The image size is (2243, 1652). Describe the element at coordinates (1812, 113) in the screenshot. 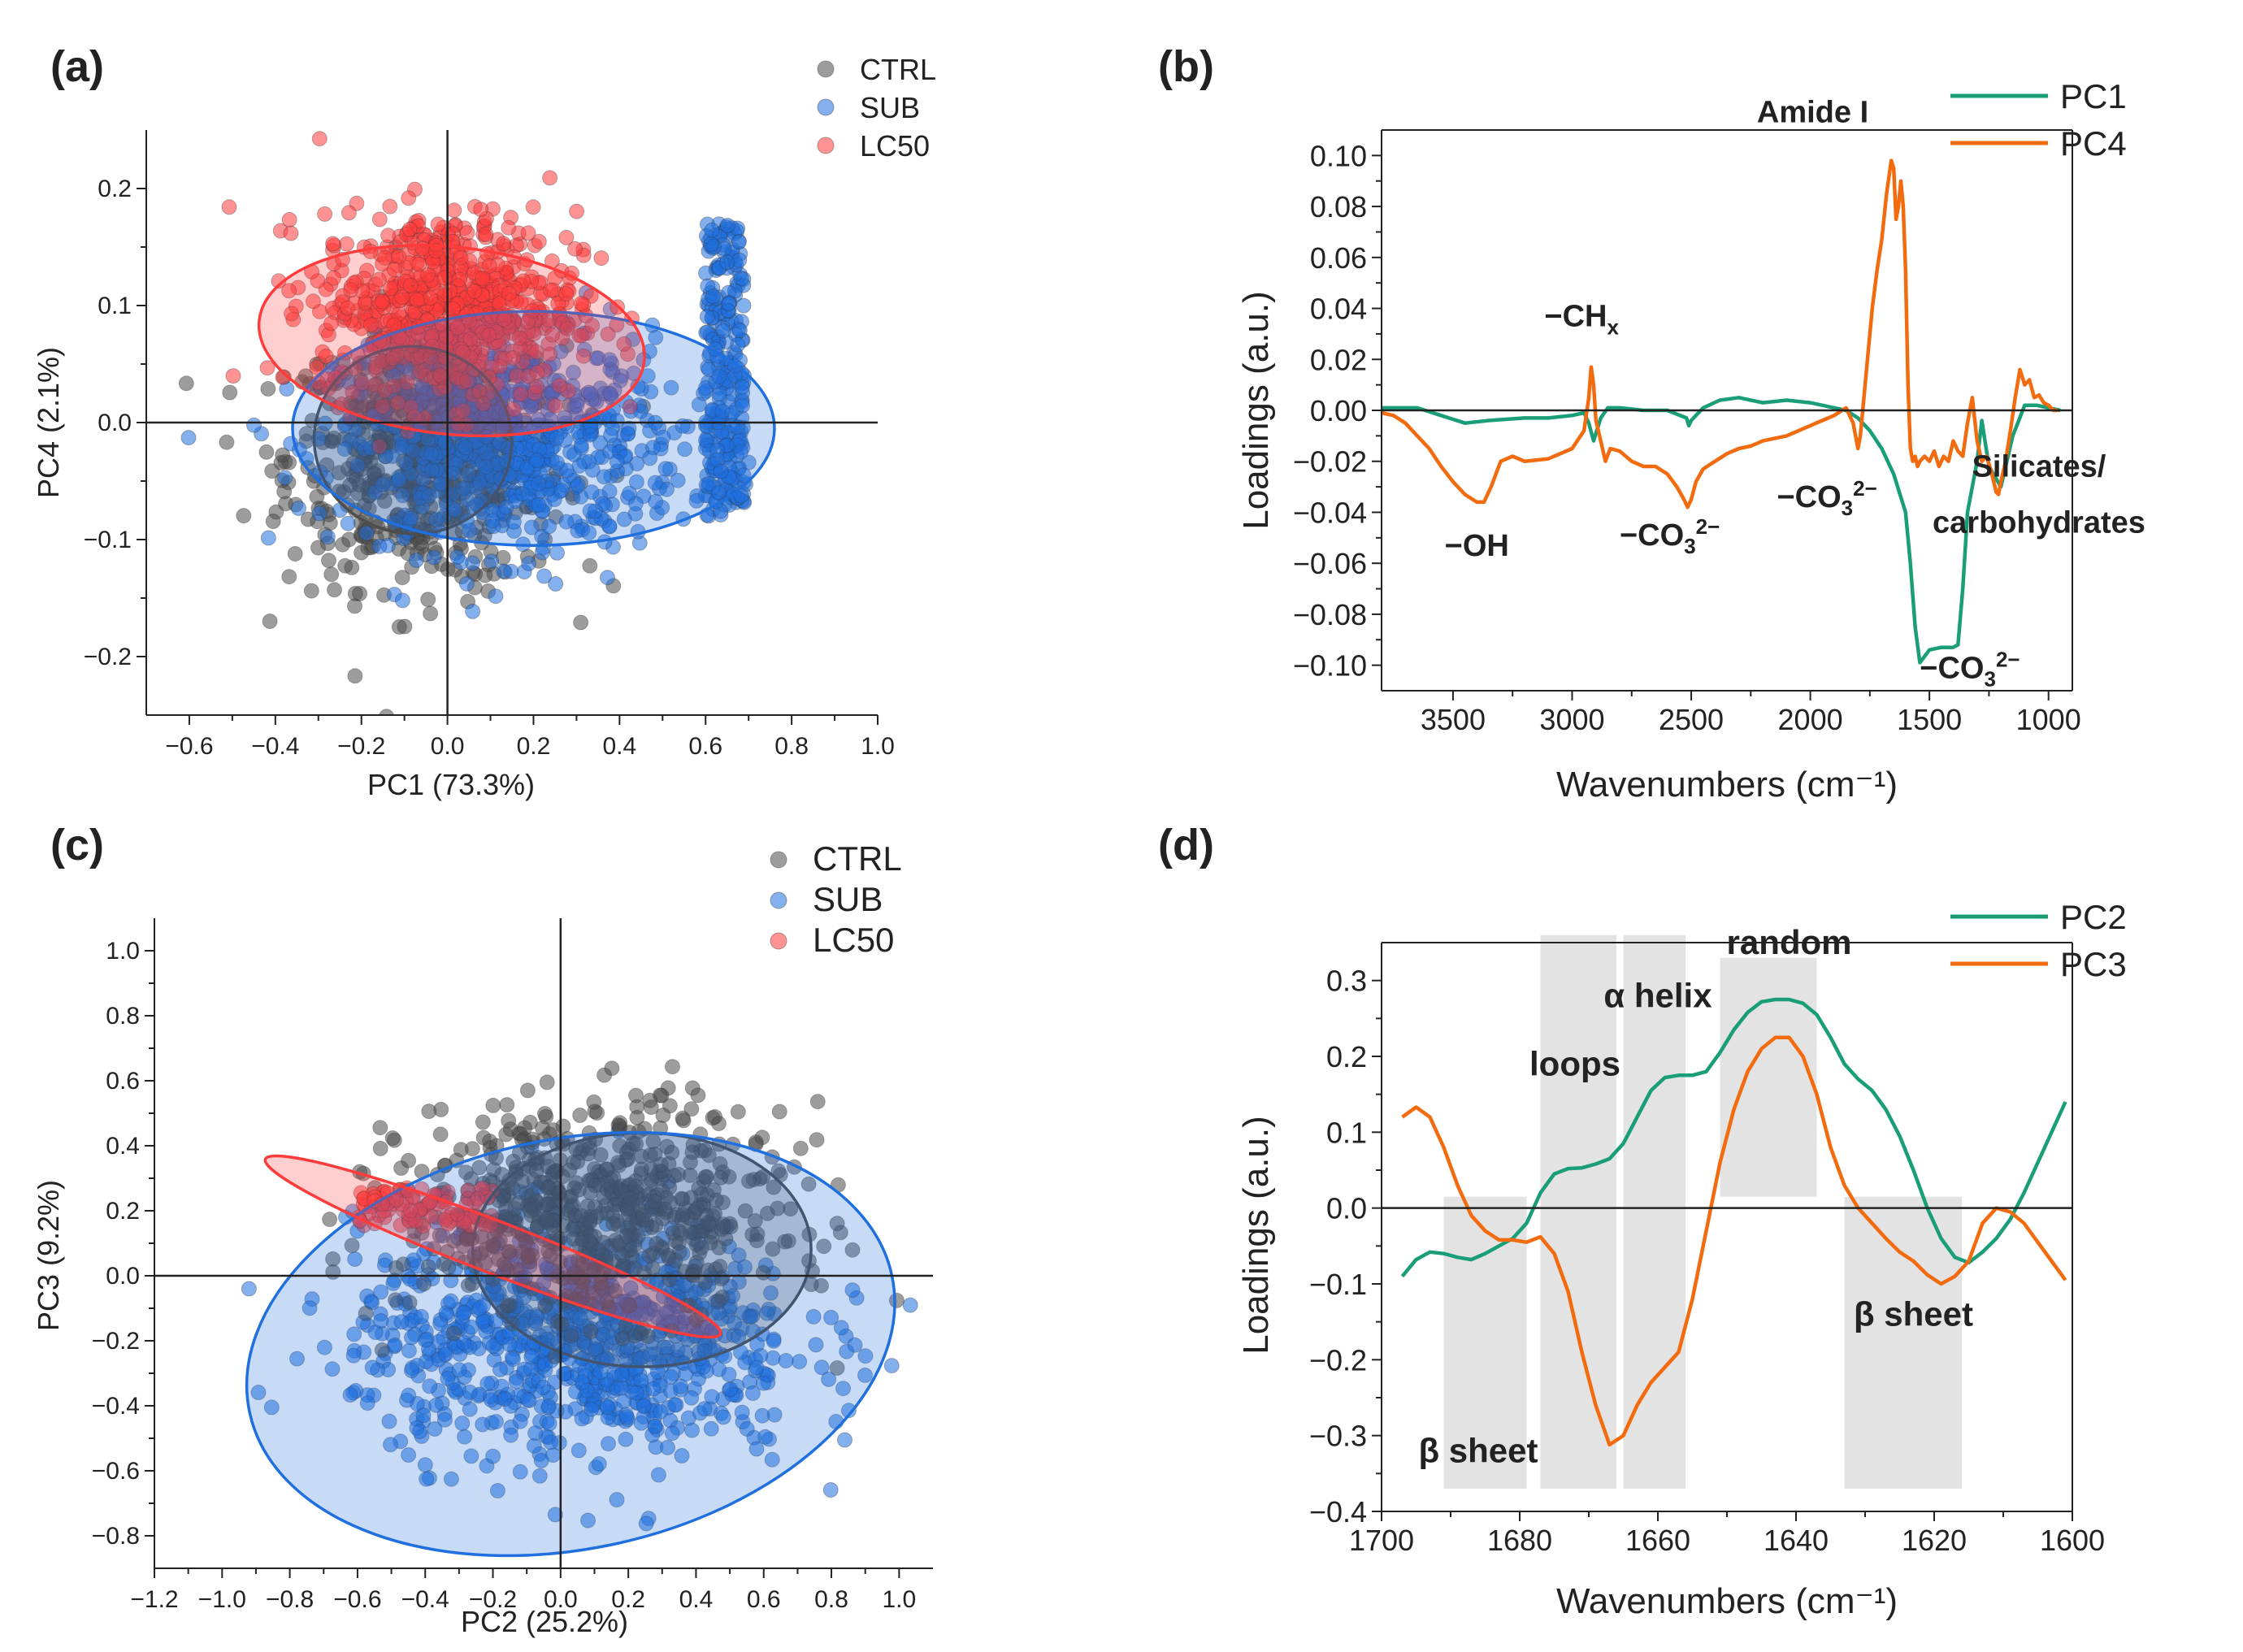

I see `annotation-label: Amide I` at that location.